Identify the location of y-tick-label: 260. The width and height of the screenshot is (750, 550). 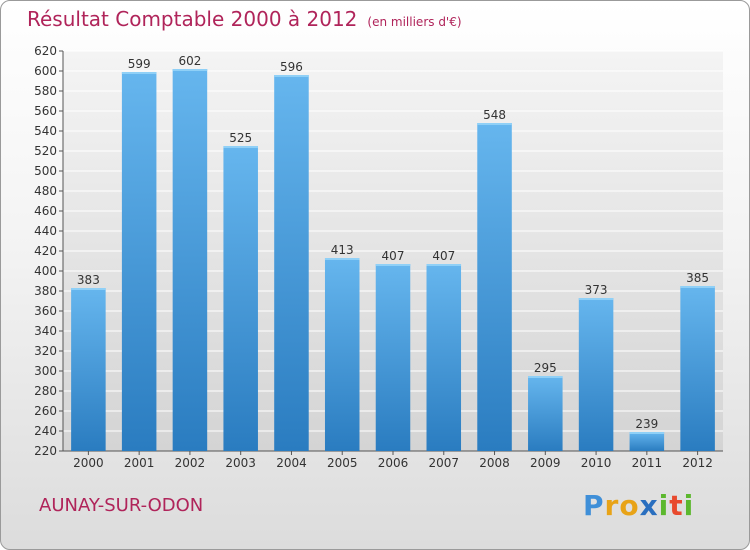
(45, 411).